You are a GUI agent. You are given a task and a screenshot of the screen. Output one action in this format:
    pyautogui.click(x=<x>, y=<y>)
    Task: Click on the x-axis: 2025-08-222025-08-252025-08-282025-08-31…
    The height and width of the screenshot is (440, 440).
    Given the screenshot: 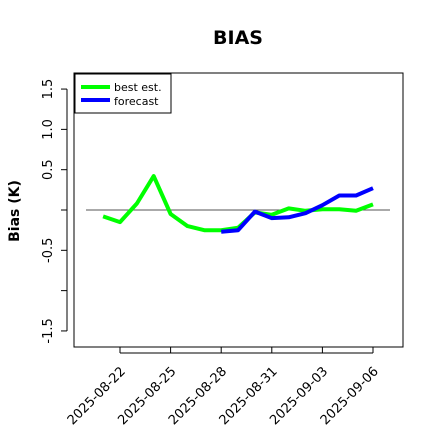 What is the action you would take?
    pyautogui.click(x=223, y=387)
    